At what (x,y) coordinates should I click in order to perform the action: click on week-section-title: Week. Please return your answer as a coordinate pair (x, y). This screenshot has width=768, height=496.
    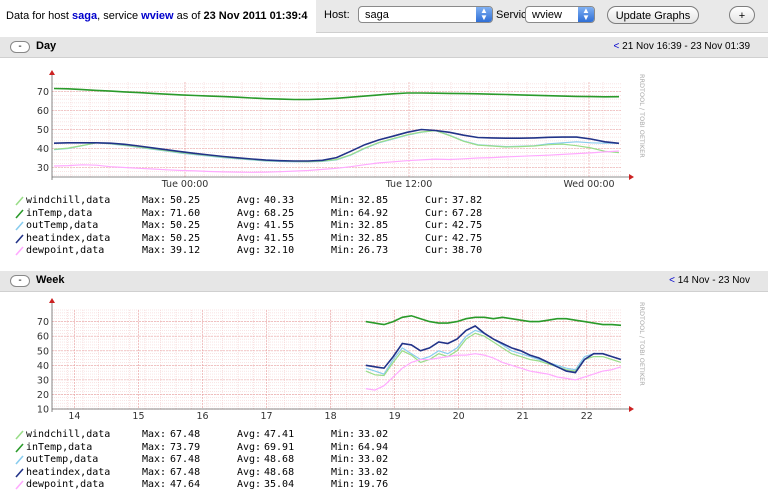
    Looking at the image, I should click on (50, 280).